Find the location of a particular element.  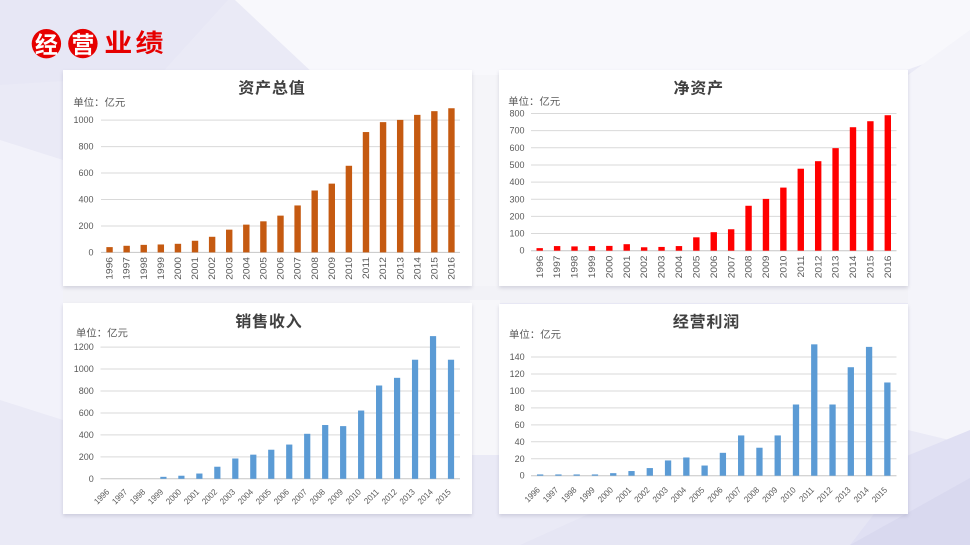

svg-text: 700 is located at coordinates (516, 131).